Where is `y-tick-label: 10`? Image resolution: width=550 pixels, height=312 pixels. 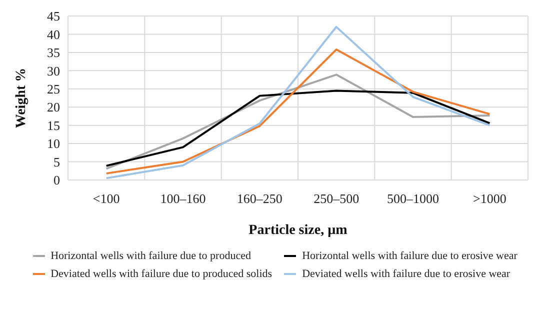 y-tick-label: 10 is located at coordinates (53, 144).